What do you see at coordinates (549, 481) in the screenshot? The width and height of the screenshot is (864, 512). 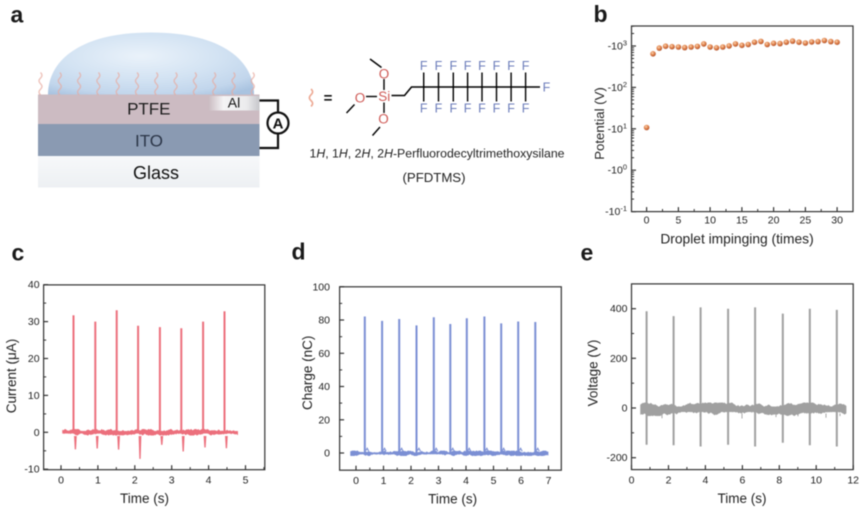 I see `svg-text: 7` at bounding box center [549, 481].